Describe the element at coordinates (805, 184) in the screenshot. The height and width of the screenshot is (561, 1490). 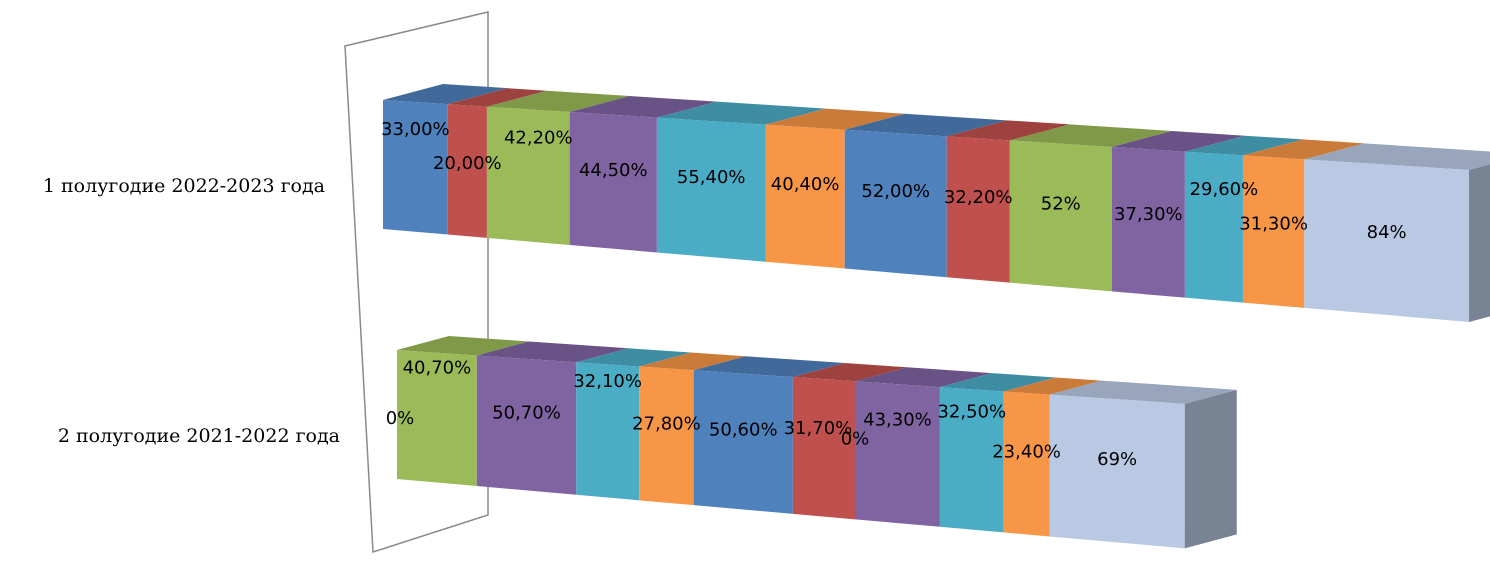
I see `data-label: 40,40%` at that location.